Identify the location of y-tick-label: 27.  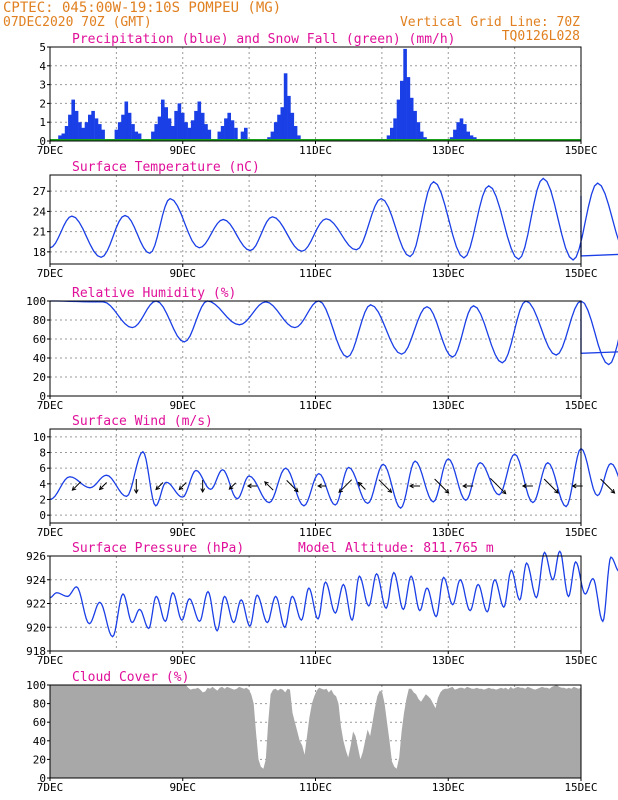
(39, 191).